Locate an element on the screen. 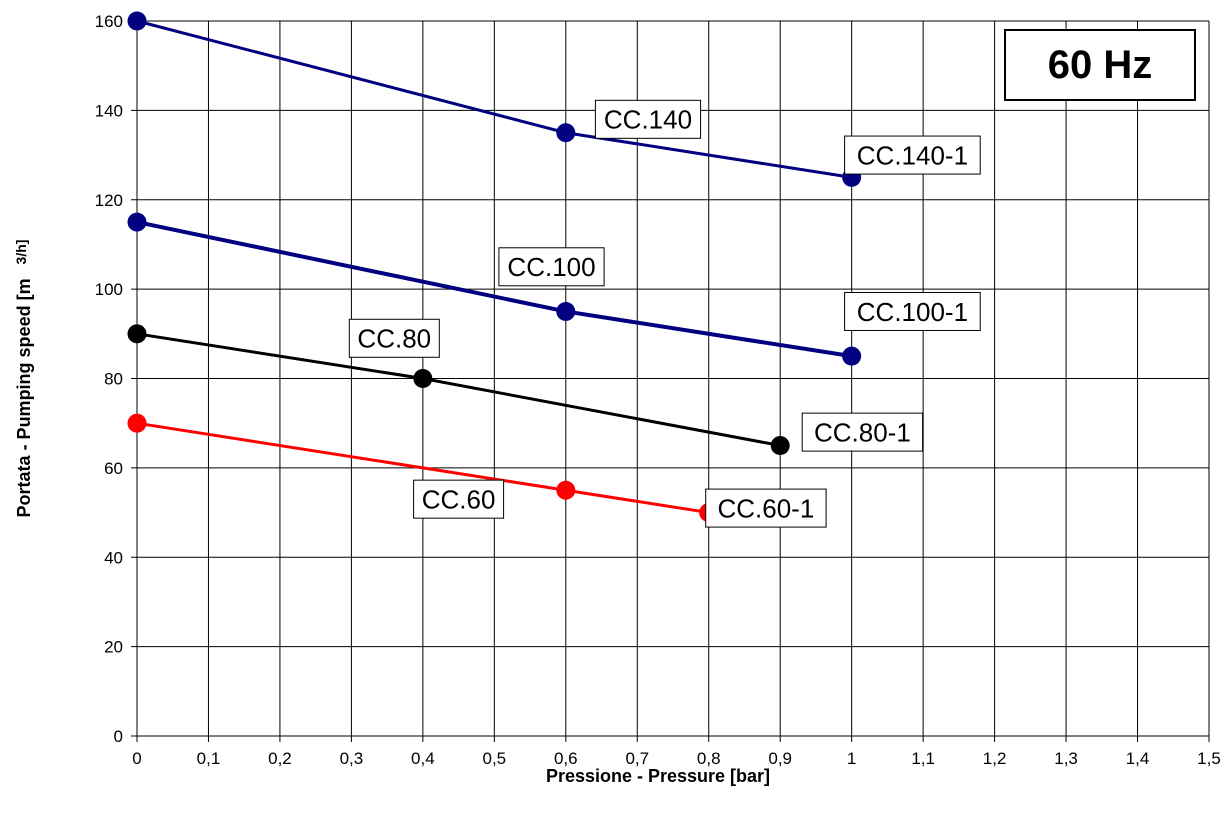  x-tick-label: 1,2 is located at coordinates (995, 758).